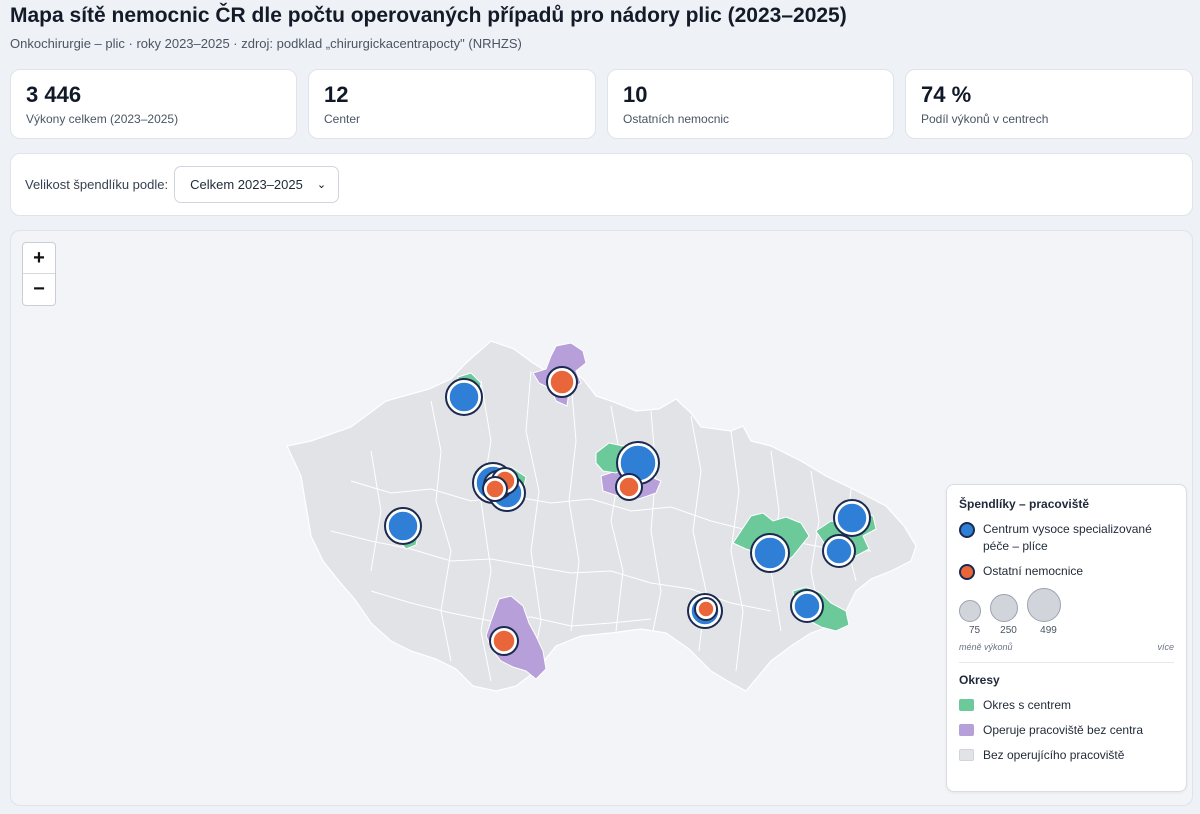  Describe the element at coordinates (1033, 571) in the screenshot. I see `legend-other-label: Ostatní nemocnice` at that location.